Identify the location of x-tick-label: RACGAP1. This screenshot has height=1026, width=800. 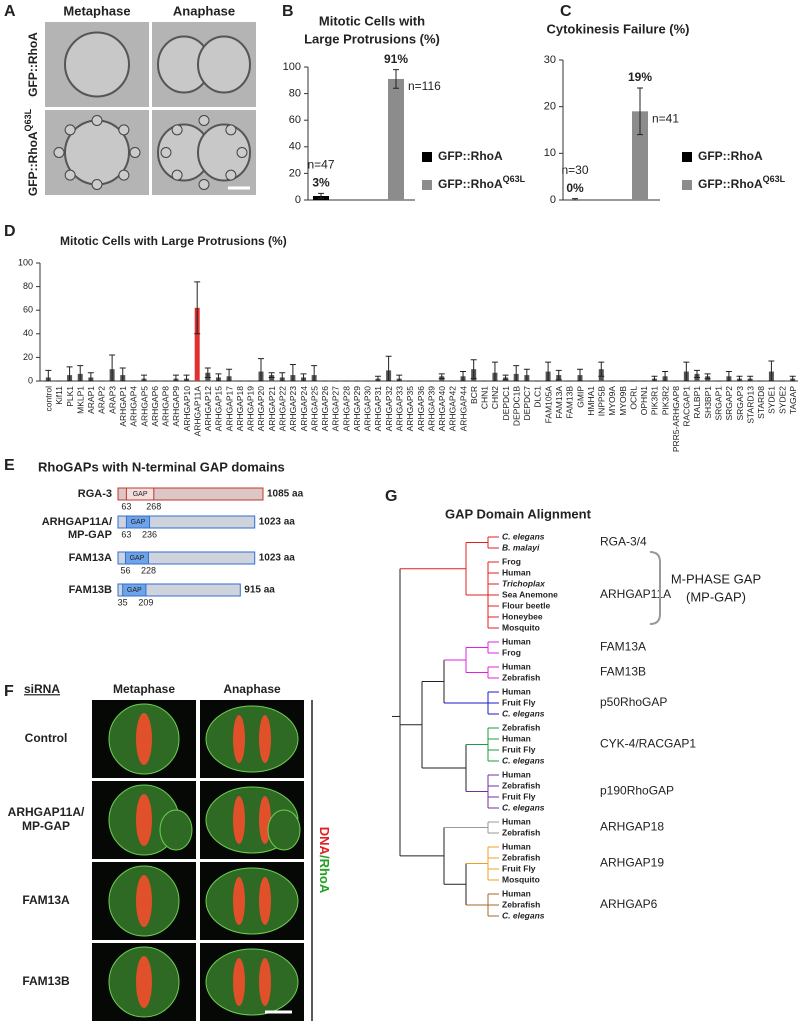
(687, 406).